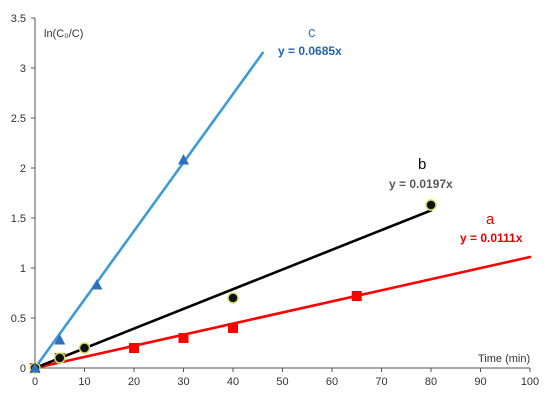 Image resolution: width=550 pixels, height=402 pixels. Describe the element at coordinates (23, 169) in the screenshot. I see `y-tick-label: 2` at that location.